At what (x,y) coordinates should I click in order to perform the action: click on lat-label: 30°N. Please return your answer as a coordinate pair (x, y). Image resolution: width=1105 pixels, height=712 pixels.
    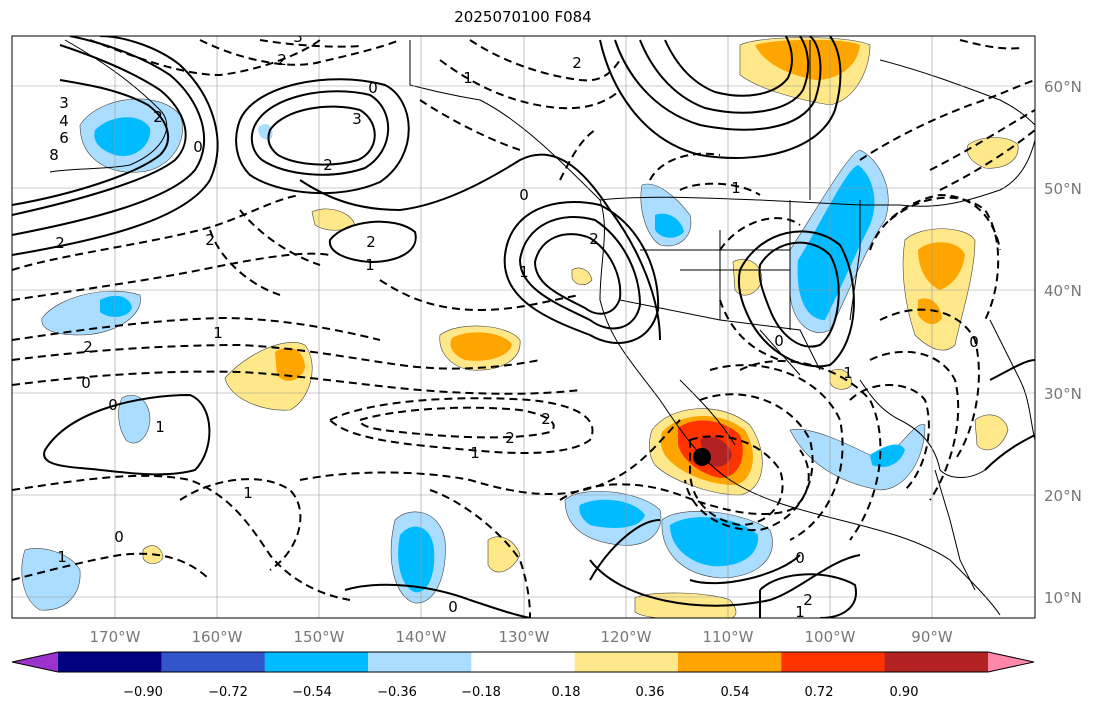
    Looking at the image, I should click on (1063, 394).